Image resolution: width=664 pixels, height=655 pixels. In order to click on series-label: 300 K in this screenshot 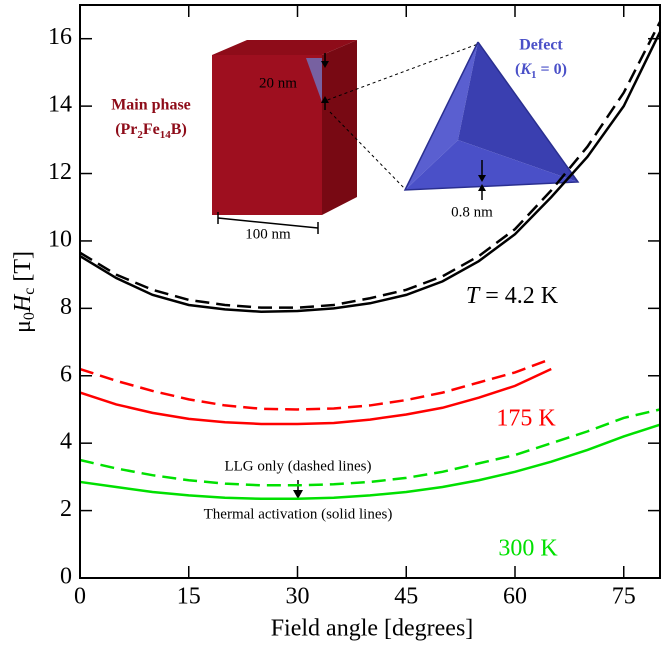, I will do `click(528, 549)`.